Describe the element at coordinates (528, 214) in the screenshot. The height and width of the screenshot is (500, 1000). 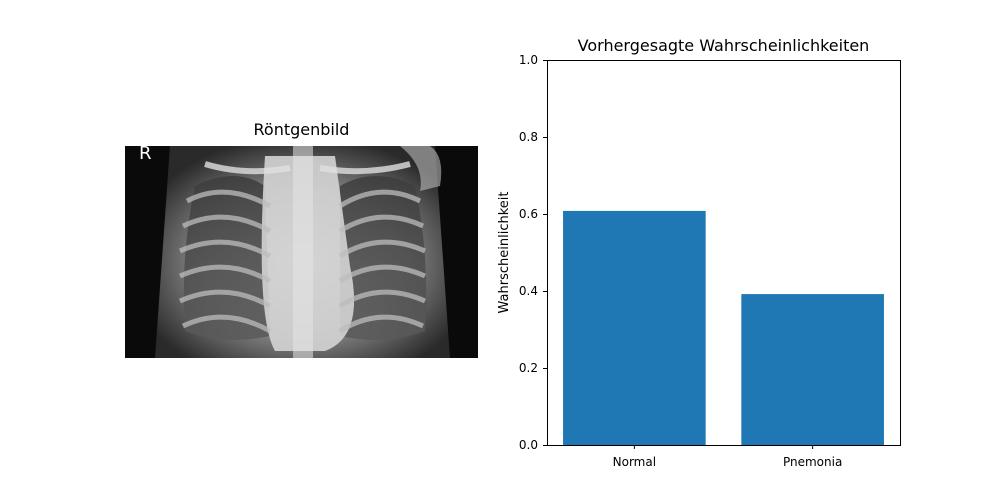
I see `y-tick-label: 0.6` at that location.